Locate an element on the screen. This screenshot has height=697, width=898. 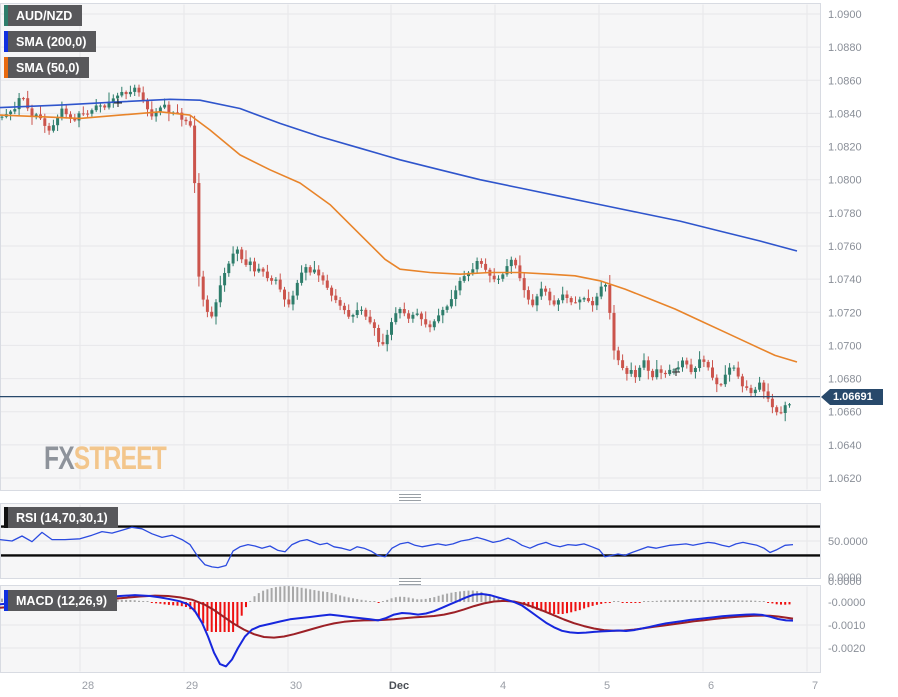
rsi-label: RSI (14,70,30,1) is located at coordinates (63, 517).